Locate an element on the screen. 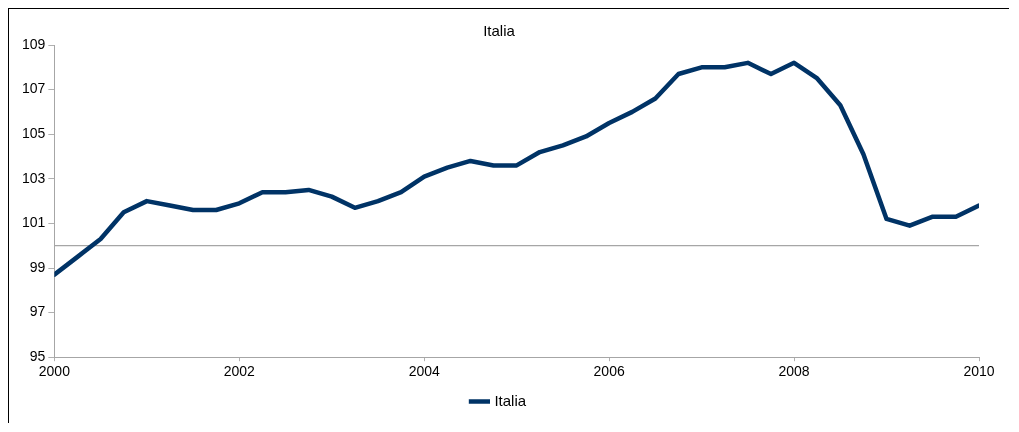 The height and width of the screenshot is (432, 1019). y-tick-label: 99 is located at coordinates (37, 266).